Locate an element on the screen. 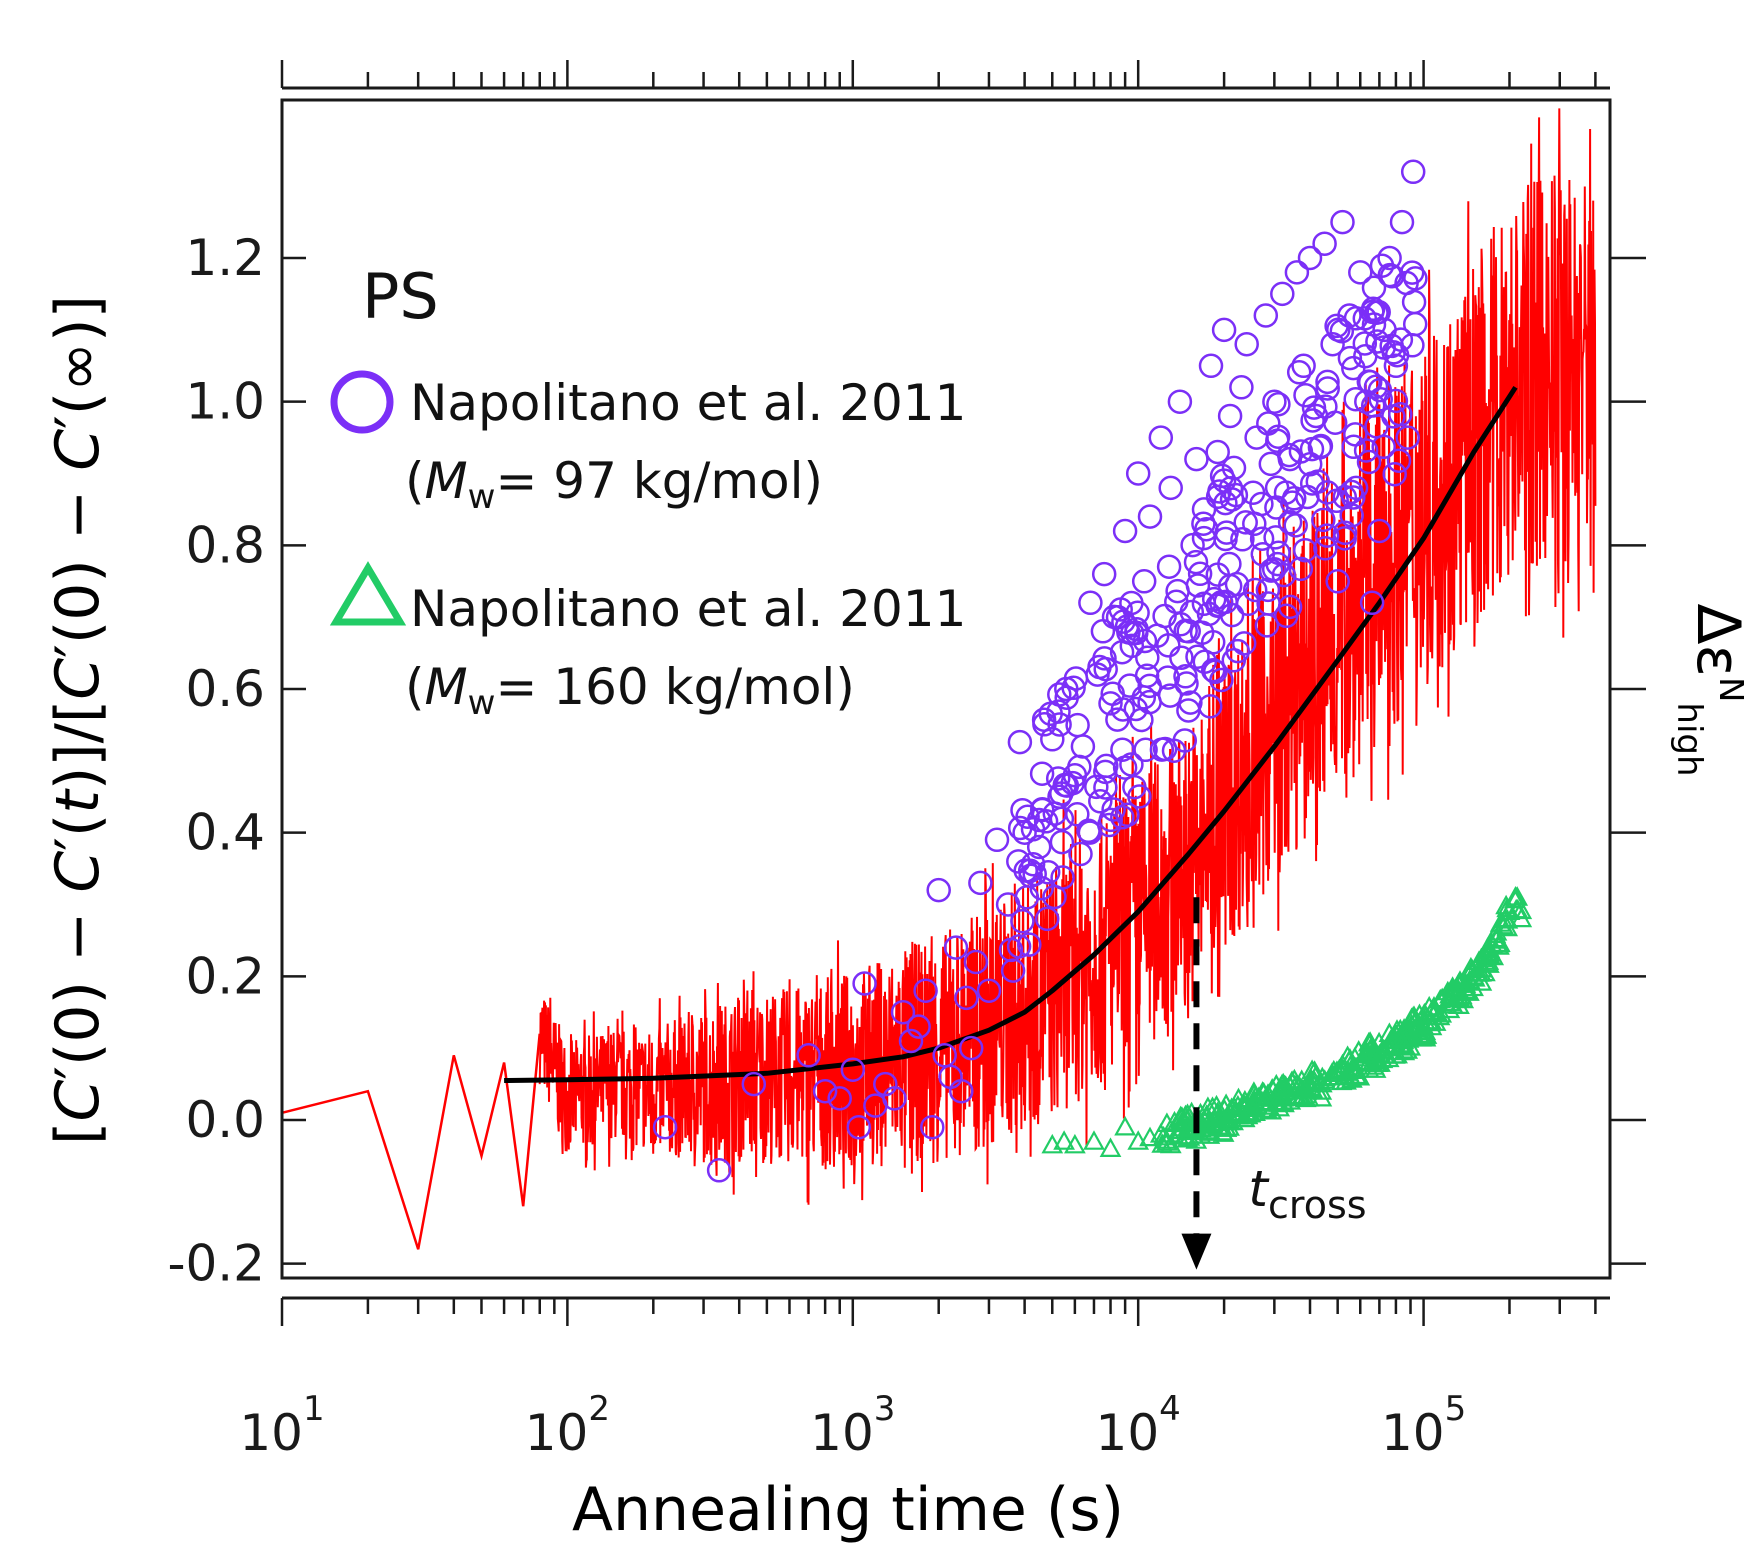 The height and width of the screenshot is (1556, 1744). y-tick-label: 0.6 is located at coordinates (225, 689).